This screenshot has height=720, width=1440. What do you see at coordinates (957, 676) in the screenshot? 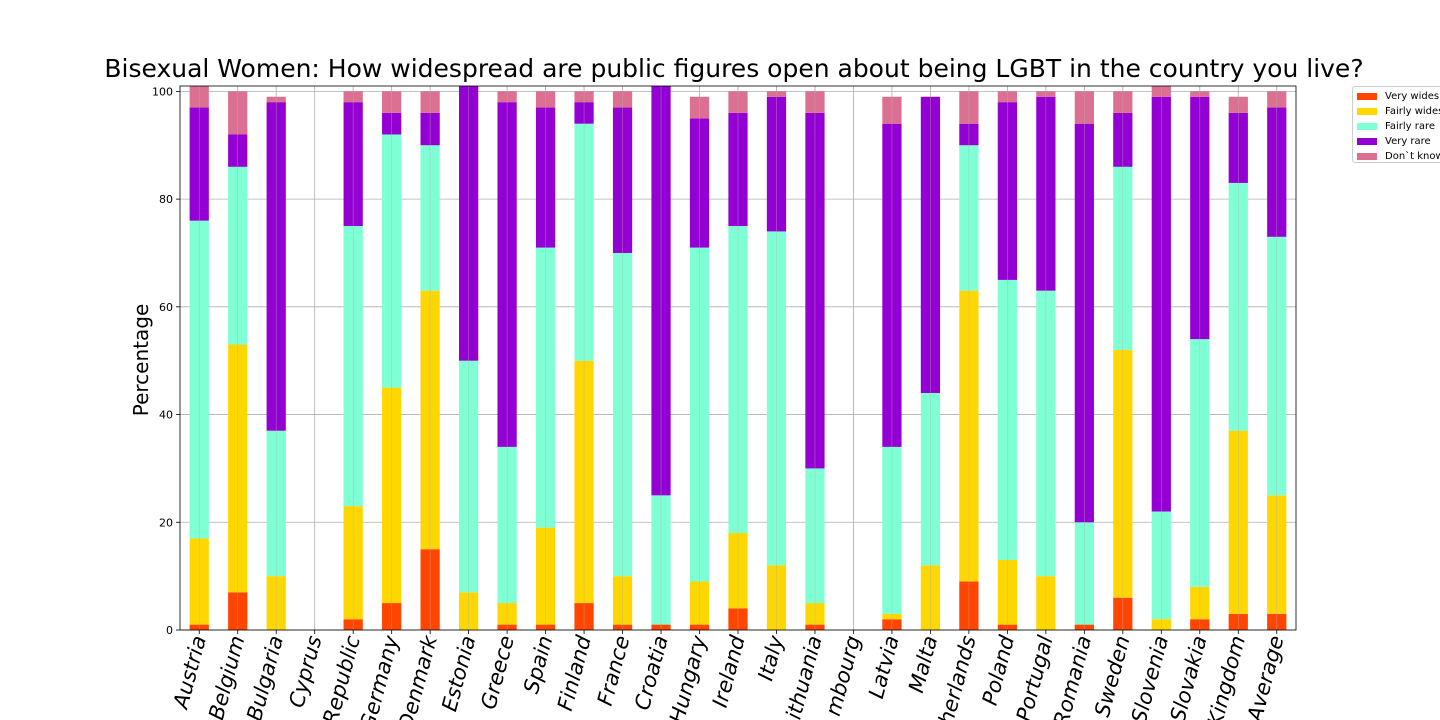
I see `x-tick-label: herlands` at bounding box center [957, 676].